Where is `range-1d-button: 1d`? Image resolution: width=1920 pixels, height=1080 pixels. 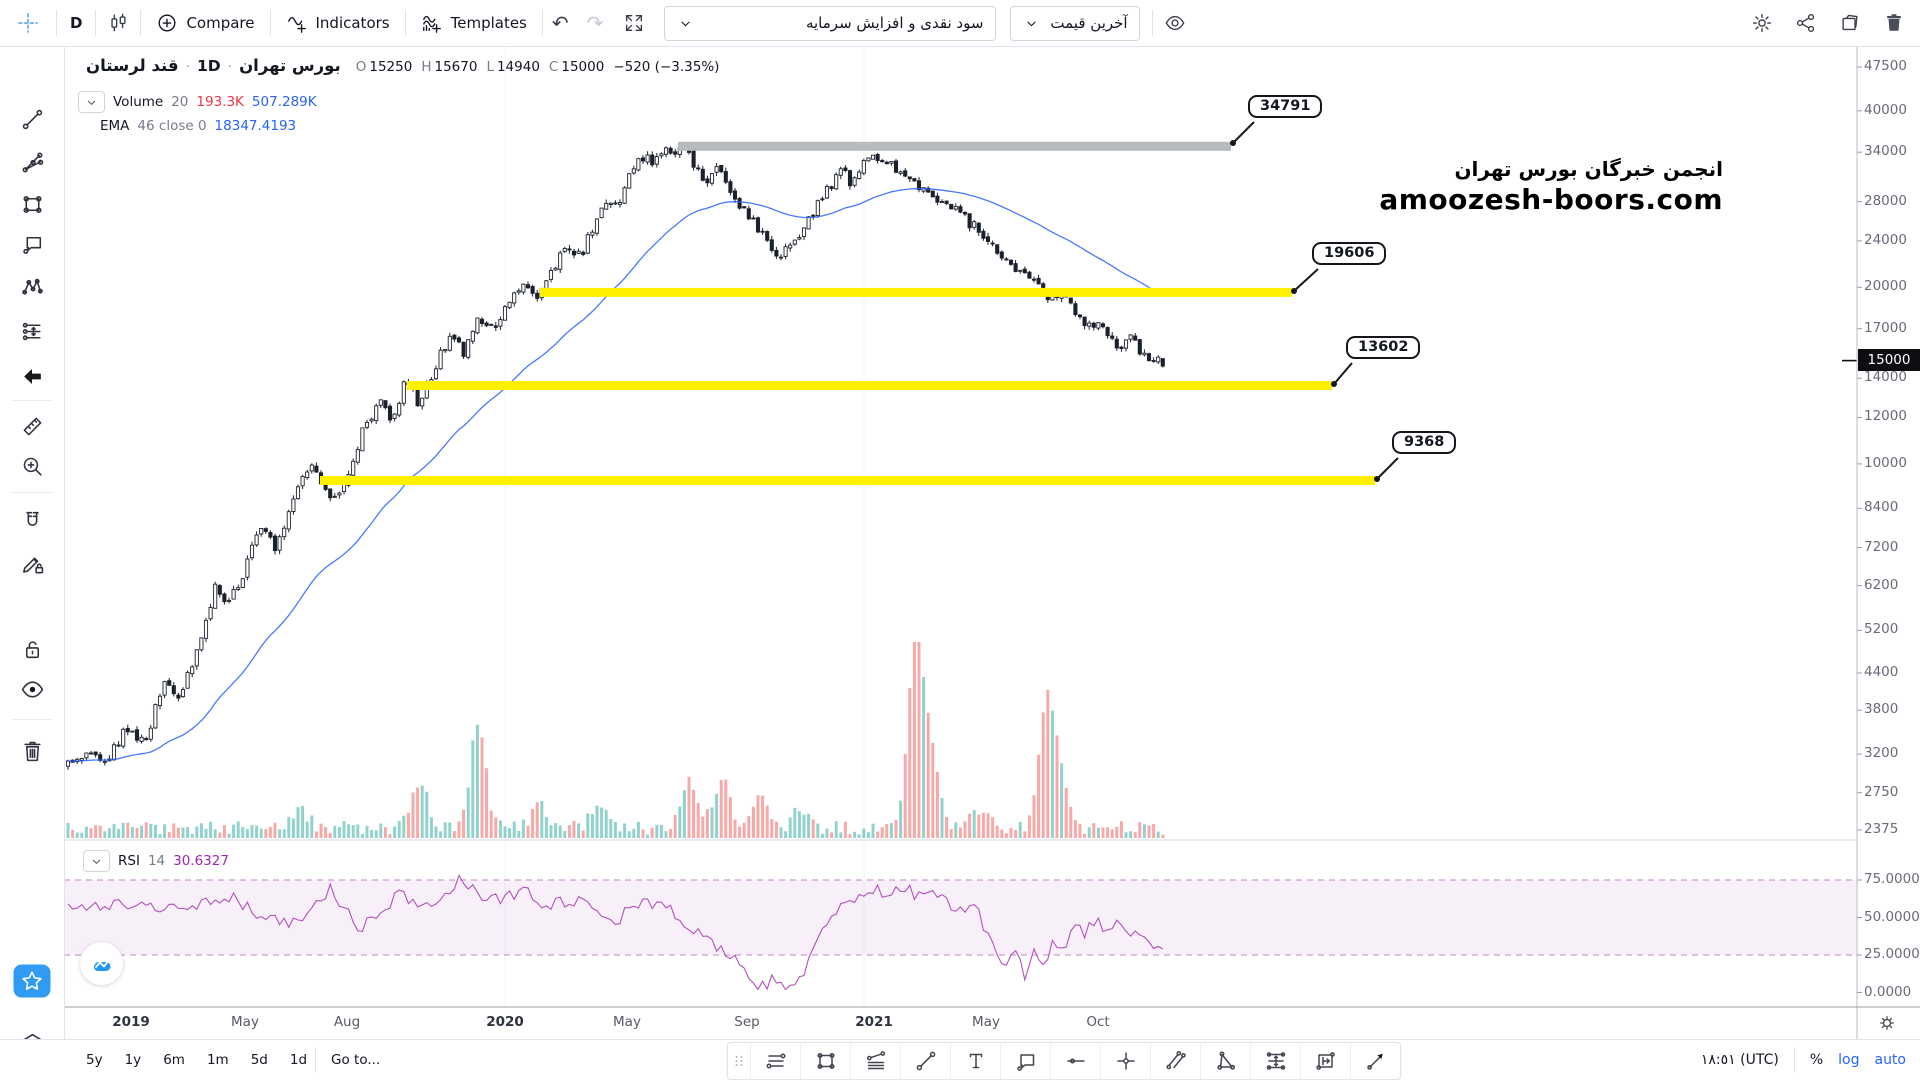
range-1d-button: 1d is located at coordinates (298, 1060).